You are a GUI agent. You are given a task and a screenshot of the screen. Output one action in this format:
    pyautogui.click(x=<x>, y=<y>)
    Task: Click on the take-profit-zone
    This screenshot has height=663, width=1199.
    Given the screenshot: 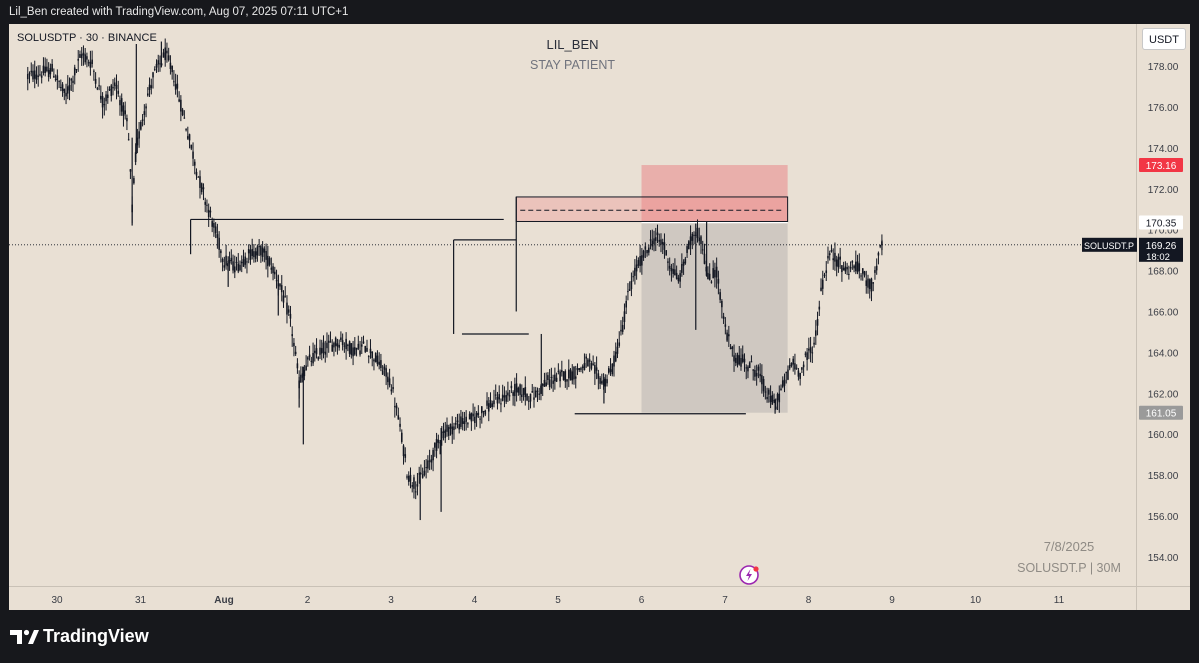 What is the action you would take?
    pyautogui.click(x=714, y=317)
    